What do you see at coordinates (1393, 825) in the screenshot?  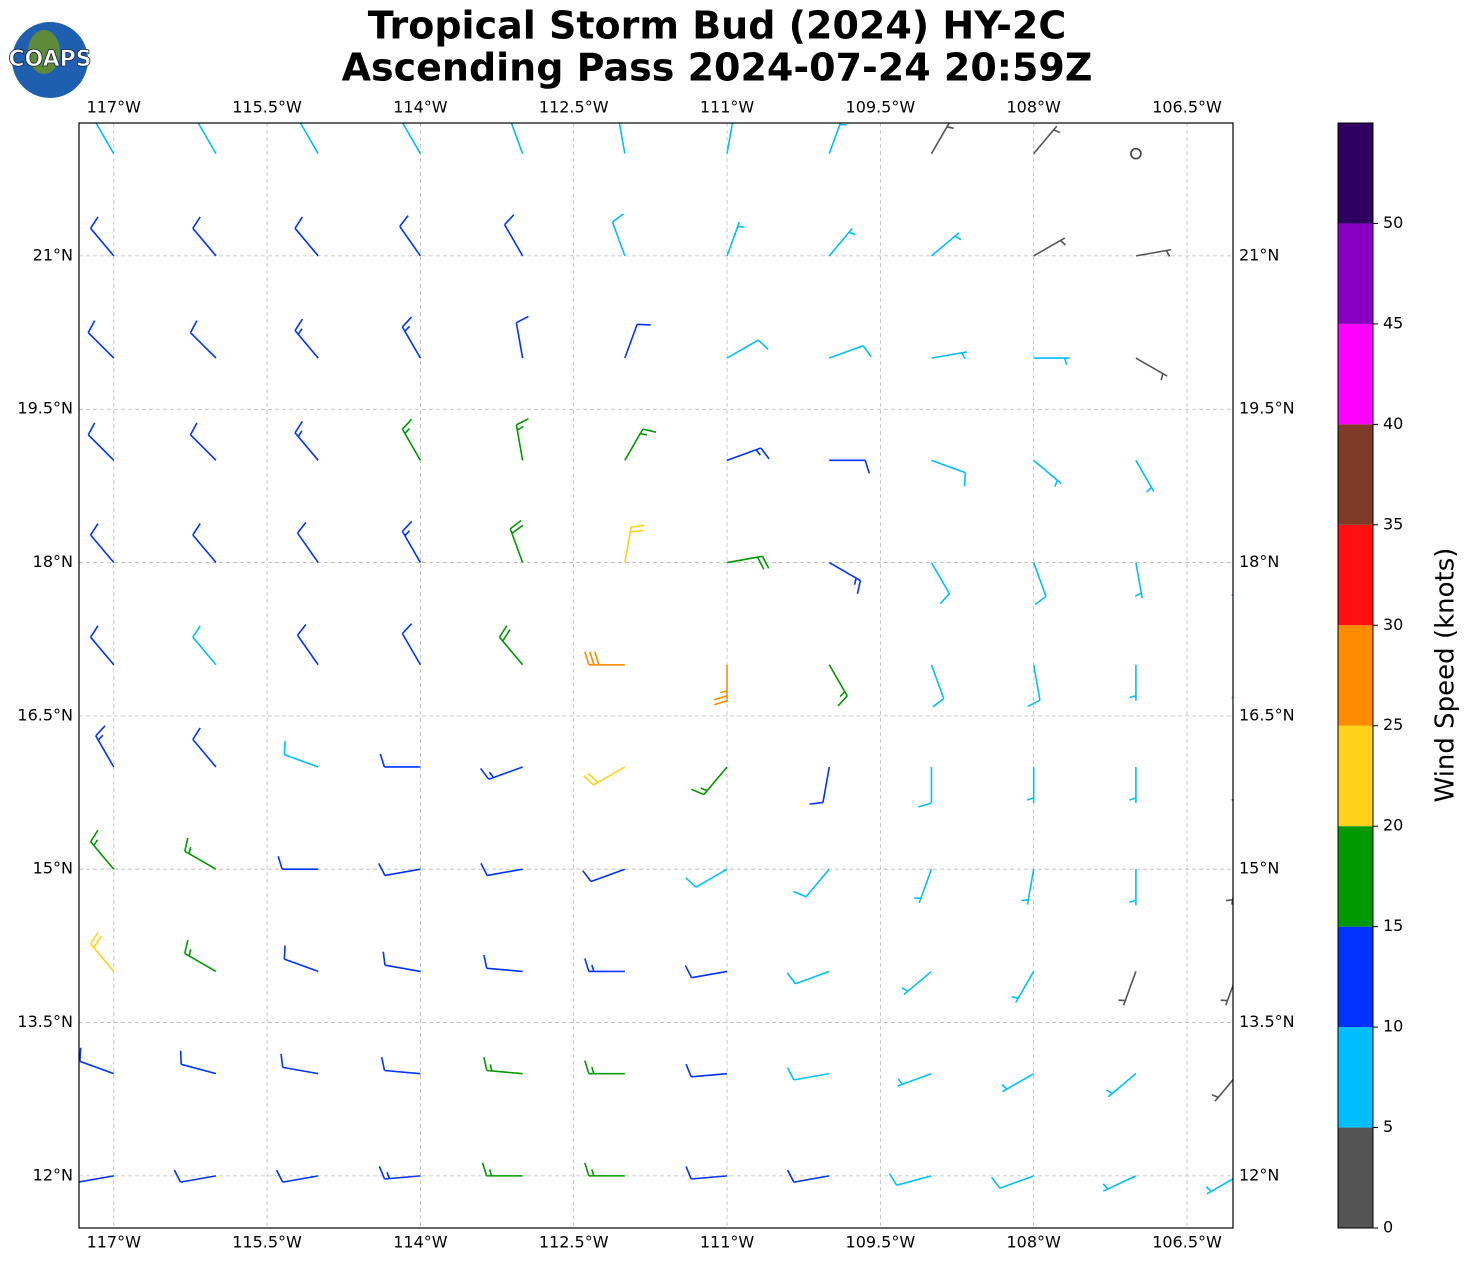 I see `colorbar-tick-label: 20` at bounding box center [1393, 825].